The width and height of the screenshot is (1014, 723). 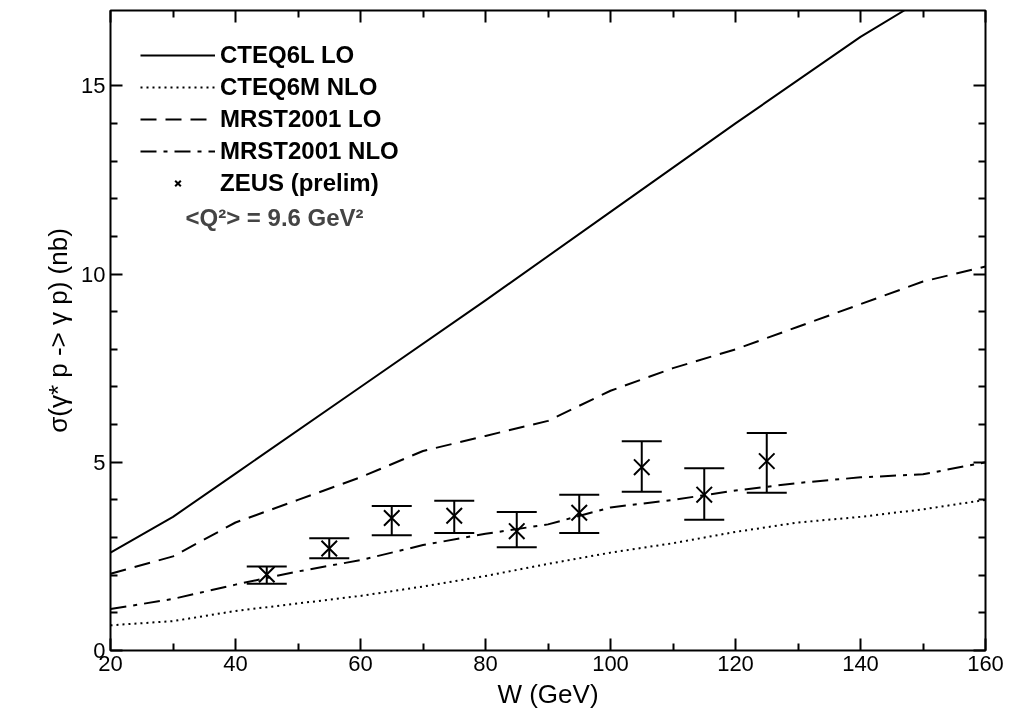 What do you see at coordinates (299, 87) in the screenshot?
I see `legend-label: CTEQ6M NLO` at bounding box center [299, 87].